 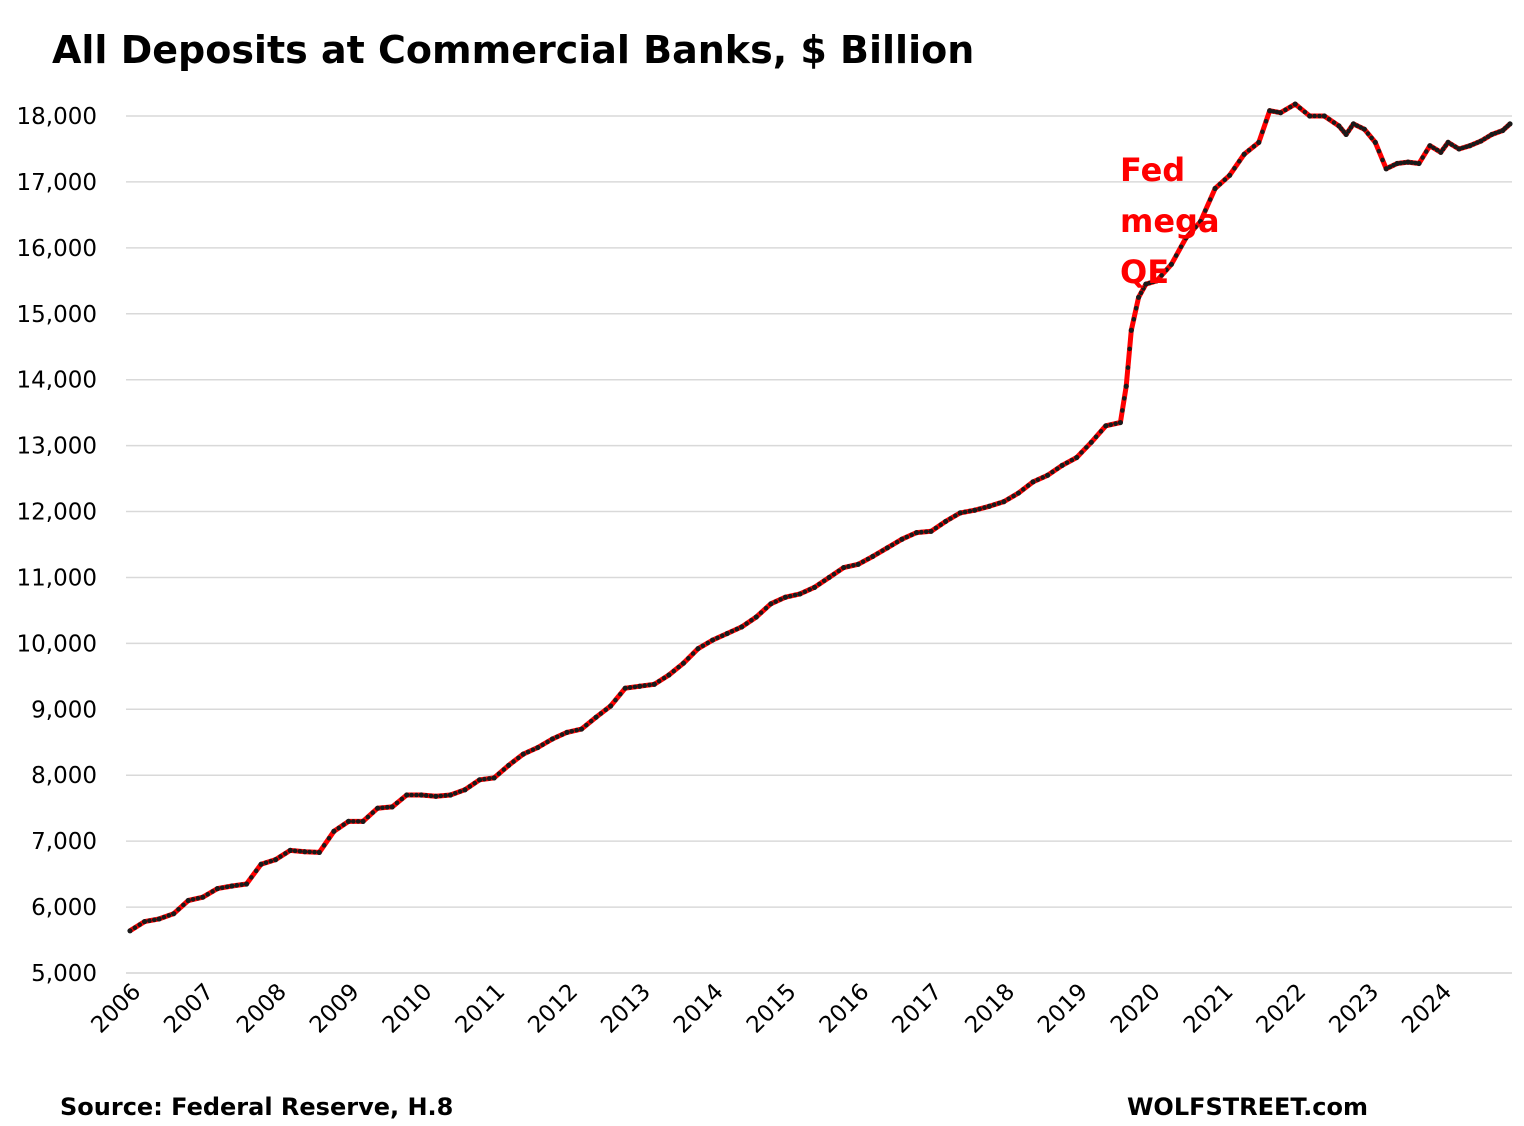 What do you see at coordinates (1354, 1009) in the screenshot?
I see `x-tick-label: 2023` at bounding box center [1354, 1009].